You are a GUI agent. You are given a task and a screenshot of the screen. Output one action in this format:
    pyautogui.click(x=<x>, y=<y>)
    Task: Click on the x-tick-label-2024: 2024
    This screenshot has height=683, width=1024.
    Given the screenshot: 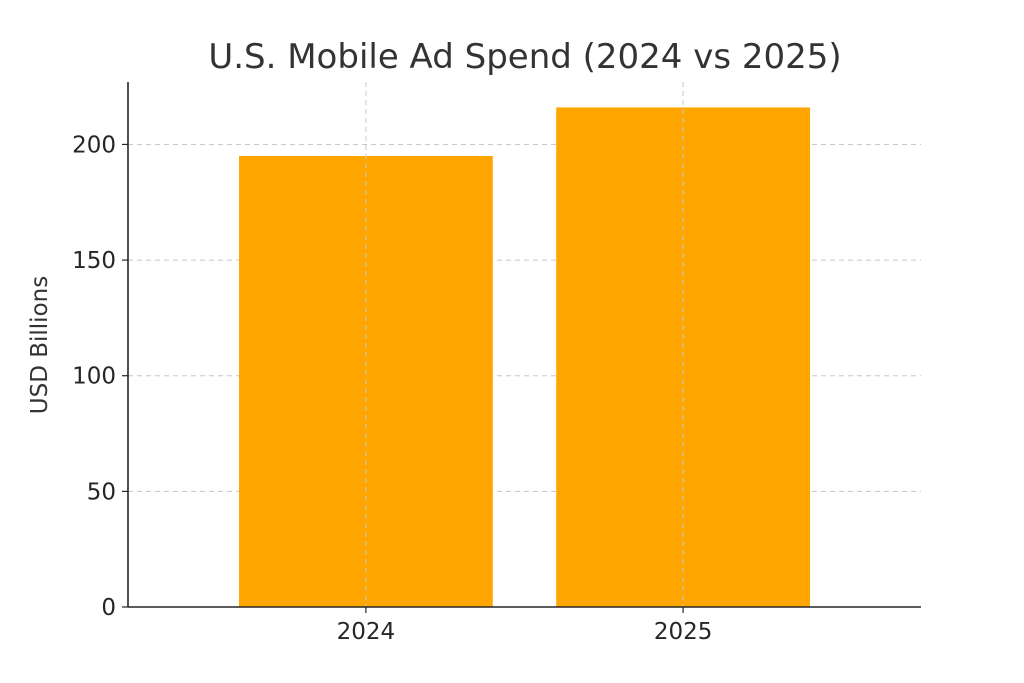 What is the action you would take?
    pyautogui.click(x=366, y=632)
    